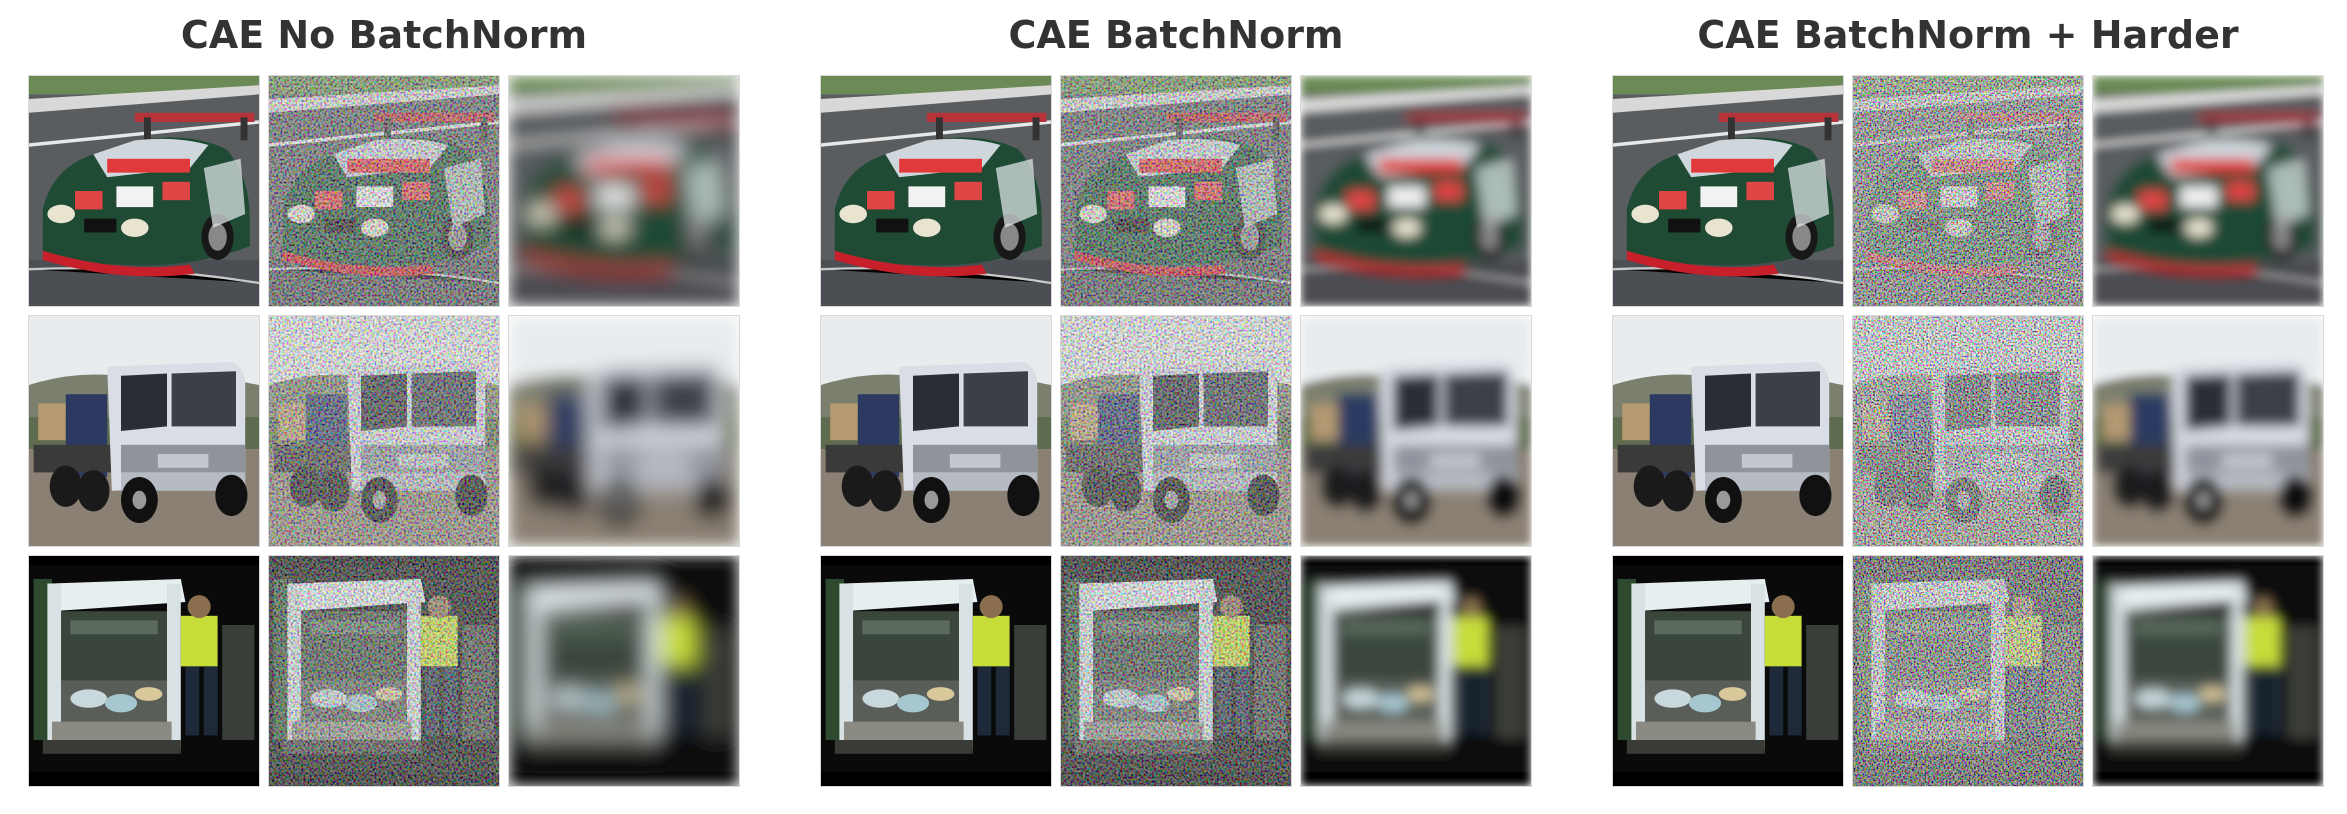 The width and height of the screenshot is (2347, 814). Describe the element at coordinates (1968, 35) in the screenshot. I see `panel-title: CAE BatchNorm + Harder` at that location.